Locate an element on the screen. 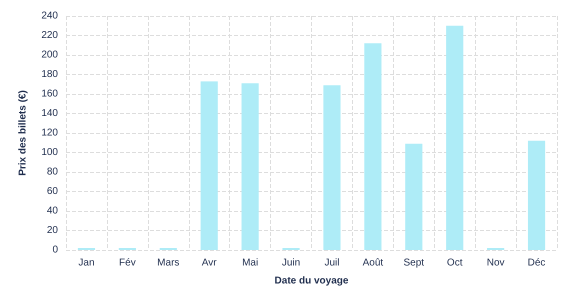 The image size is (577, 300). y-tick-label: 160 is located at coordinates (49, 94).